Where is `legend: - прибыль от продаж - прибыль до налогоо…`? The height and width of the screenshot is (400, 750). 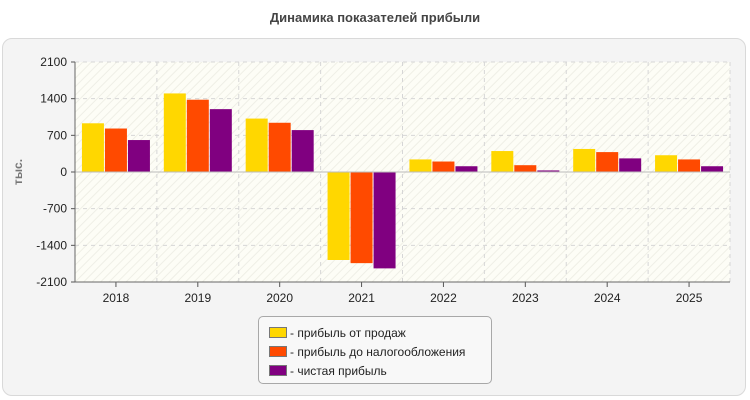 legend: - прибыль от продаж - прибыль до налогоо… is located at coordinates (375, 350).